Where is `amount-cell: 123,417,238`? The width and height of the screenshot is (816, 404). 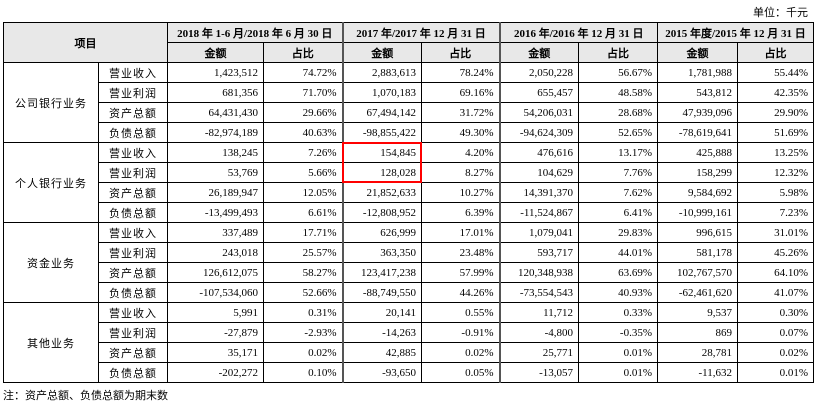
amount-cell: 123,417,238 is located at coordinates (381, 272).